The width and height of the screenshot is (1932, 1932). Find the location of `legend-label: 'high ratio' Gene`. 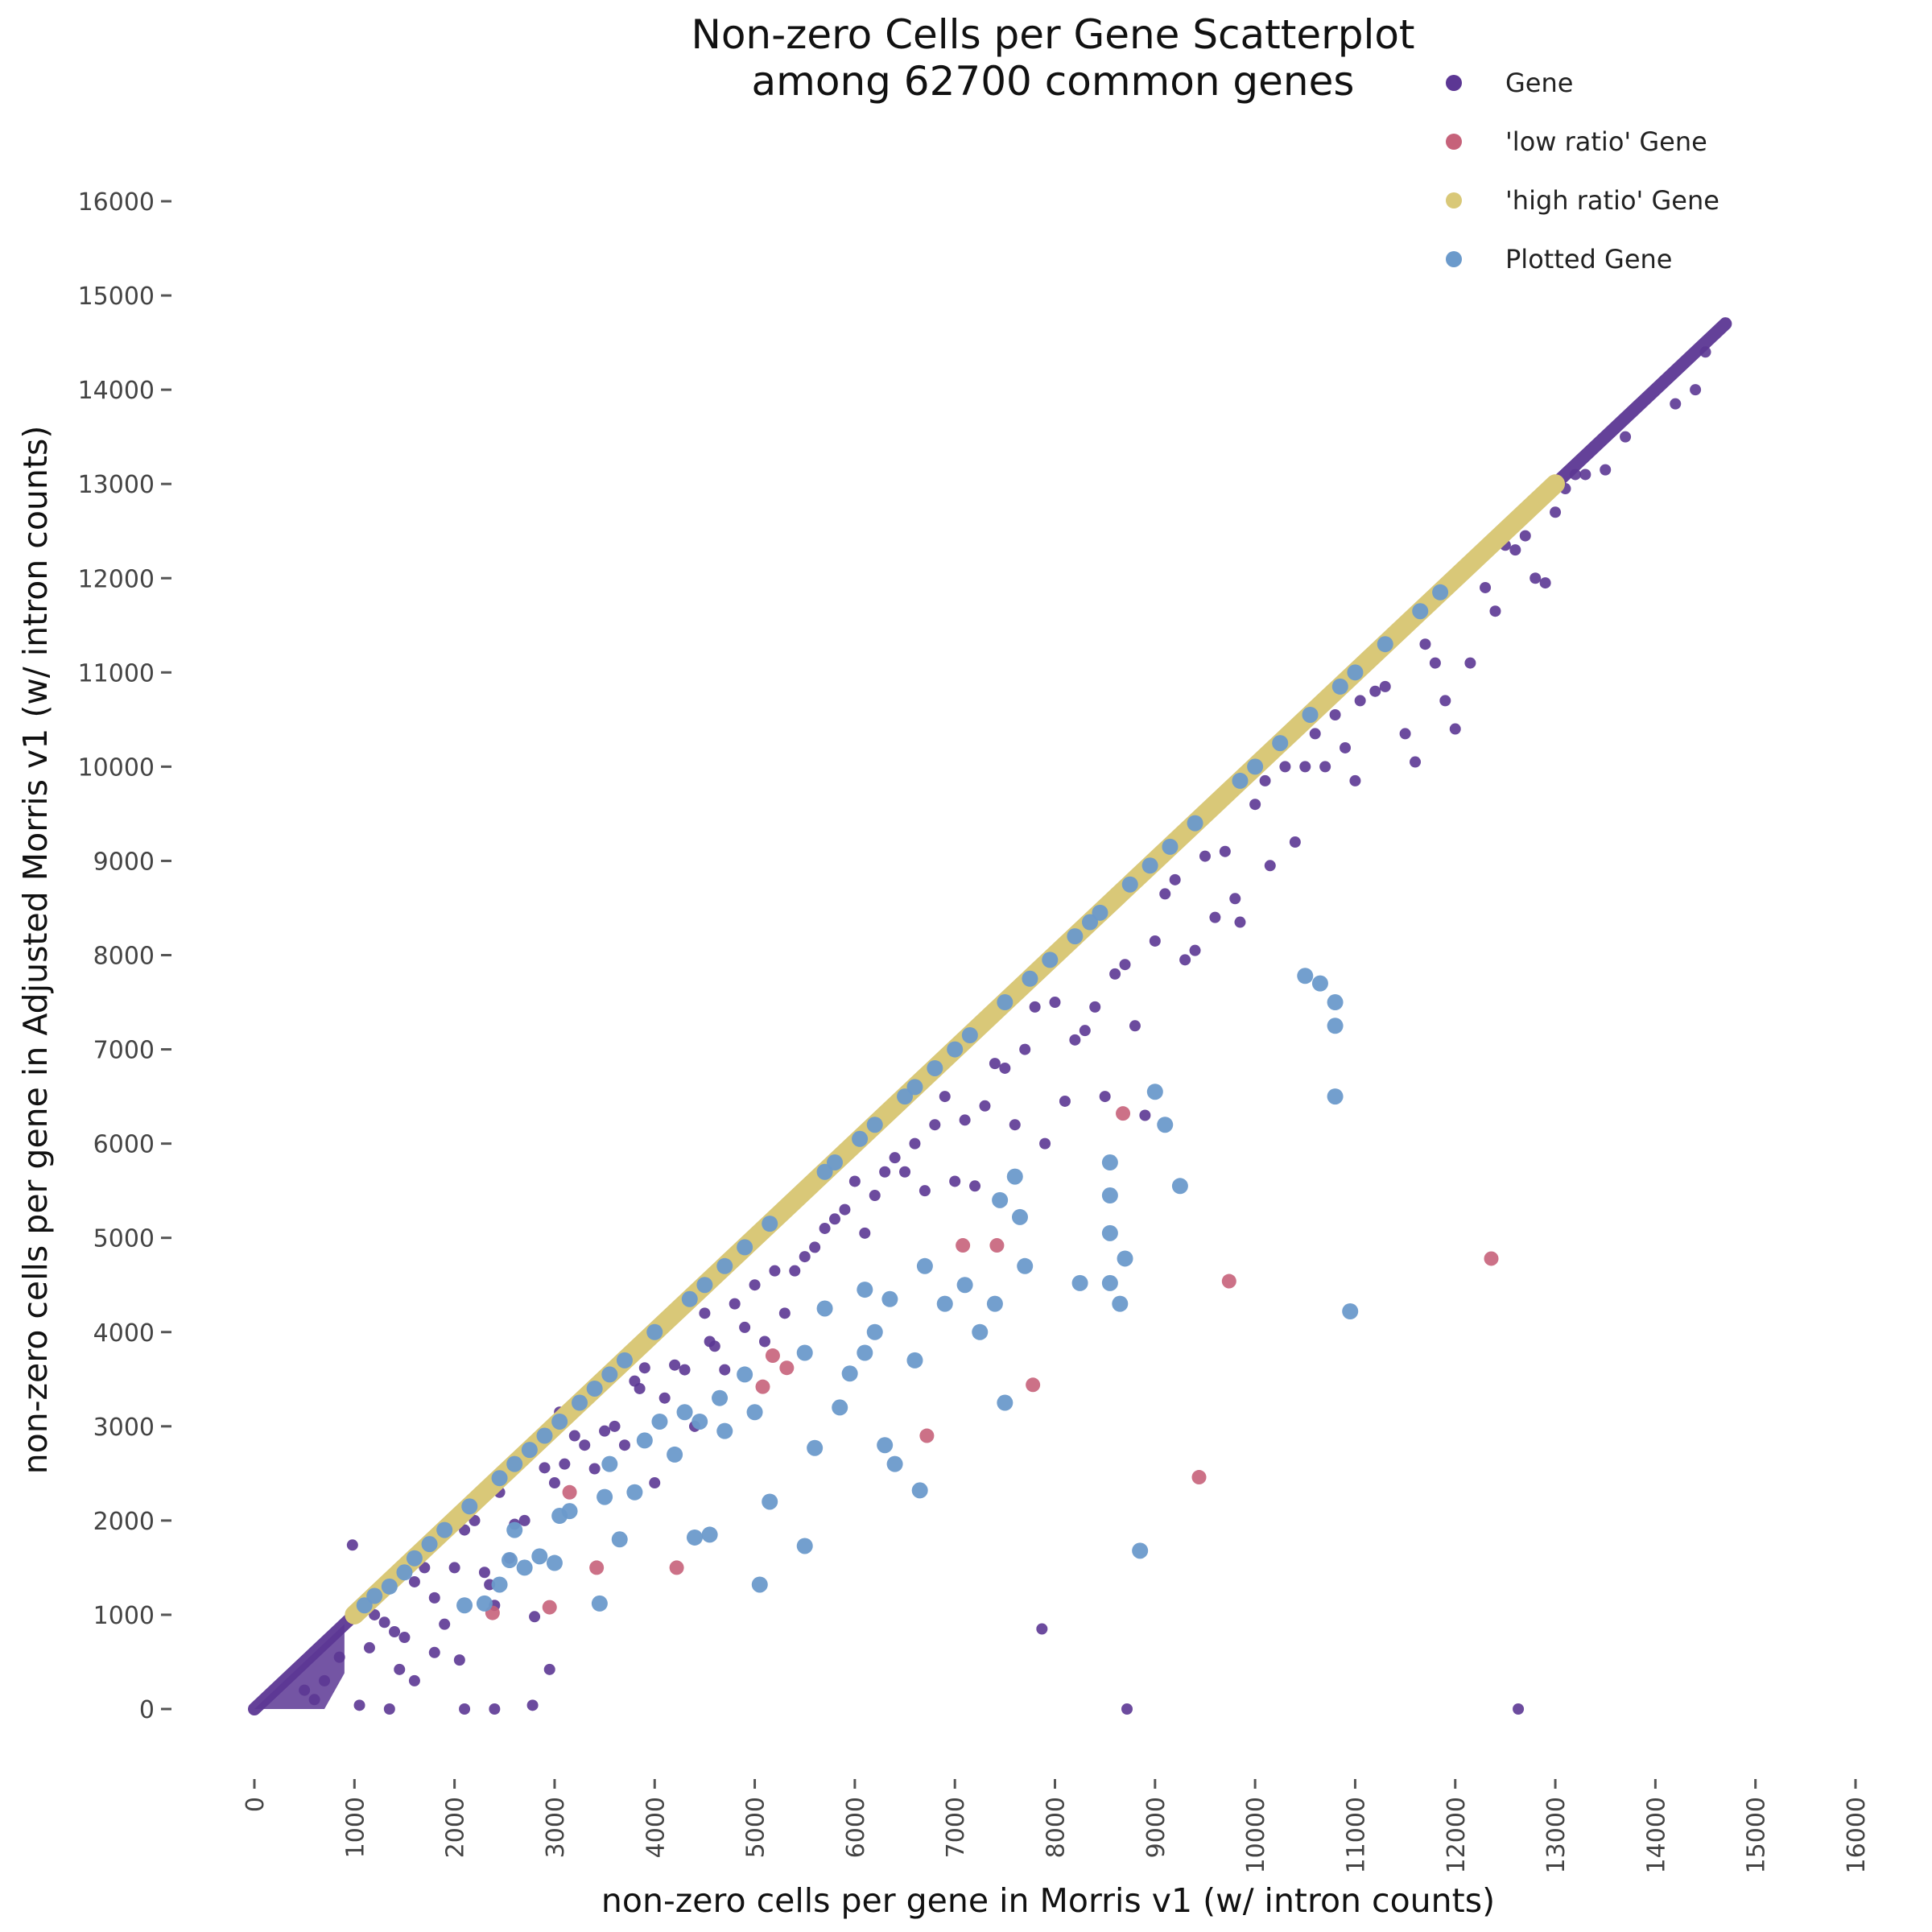

legend-label: 'high ratio' Gene is located at coordinates (1612, 200).